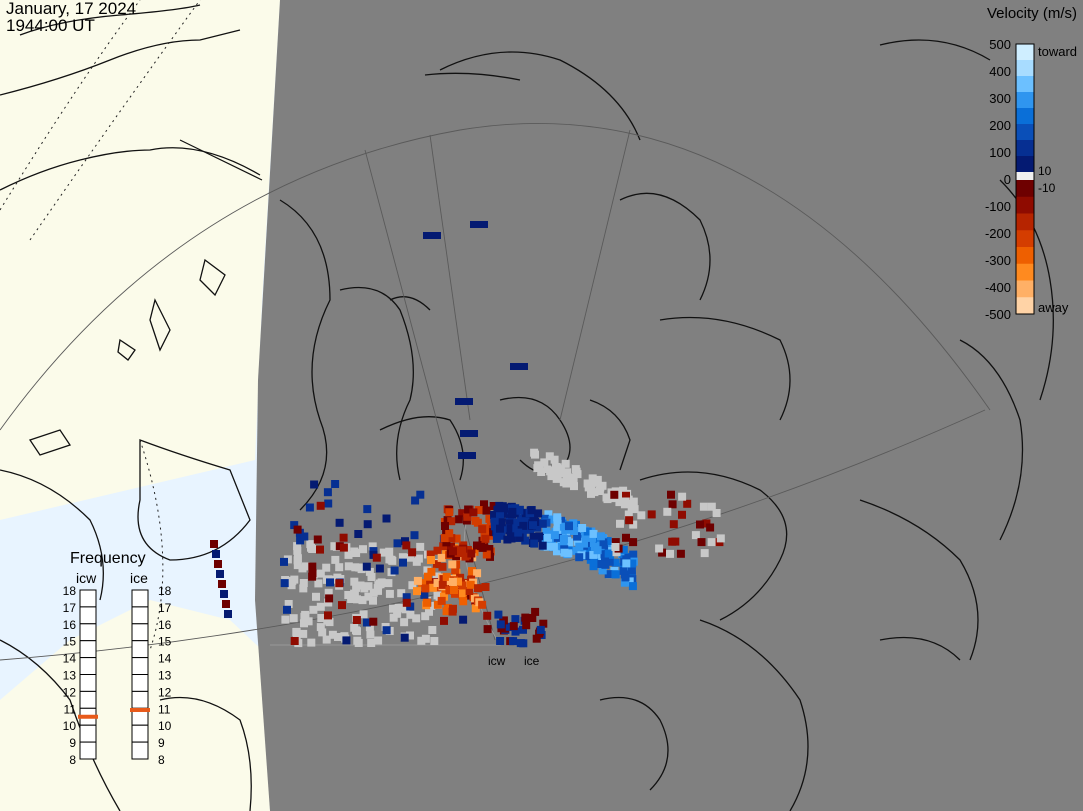  Describe the element at coordinates (165, 659) in the screenshot. I see `frequency-tick-label: 14` at that location.